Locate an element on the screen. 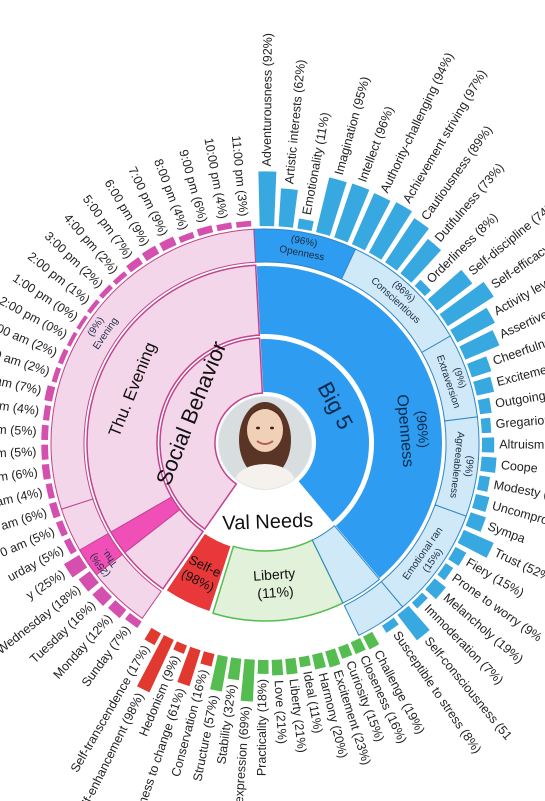 This screenshot has width=545, height=801. social-label-10: am (5%) is located at coordinates (18, 453).